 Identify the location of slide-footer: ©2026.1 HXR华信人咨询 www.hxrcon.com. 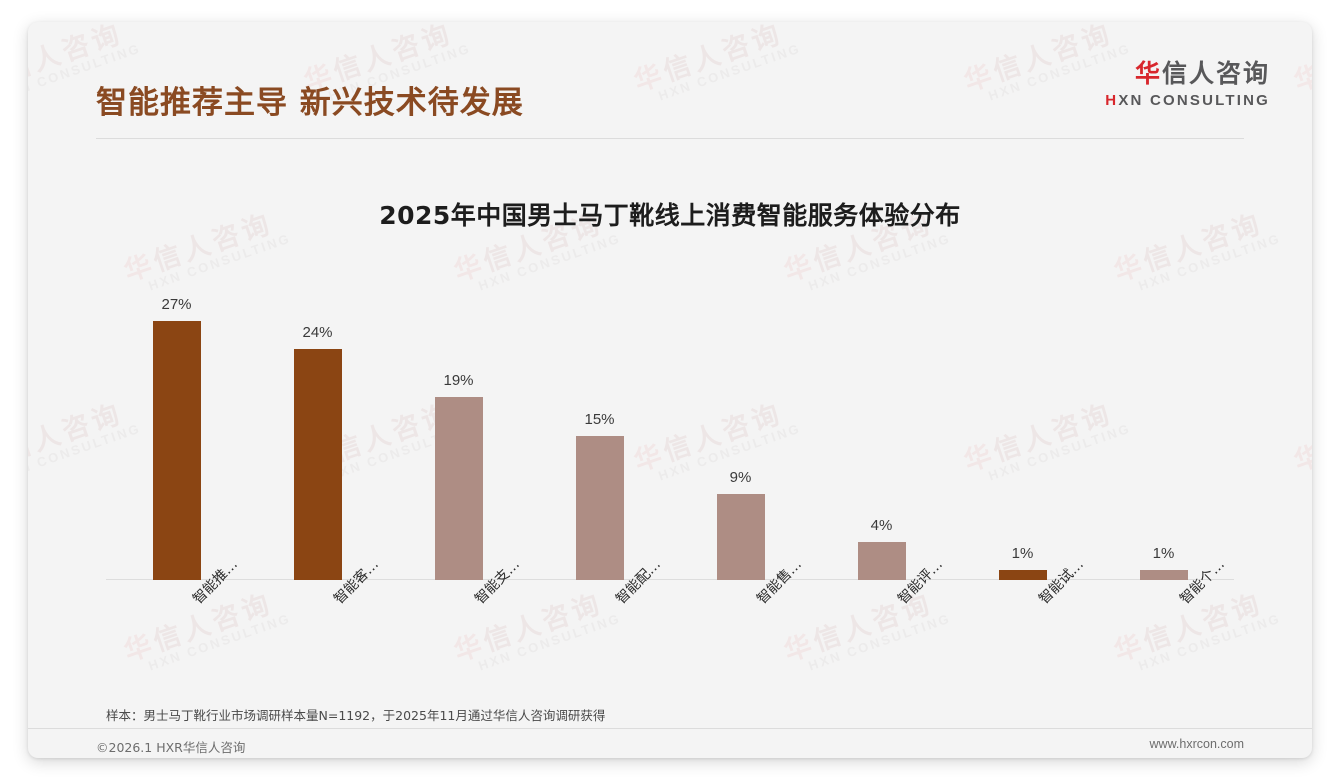
(670, 743).